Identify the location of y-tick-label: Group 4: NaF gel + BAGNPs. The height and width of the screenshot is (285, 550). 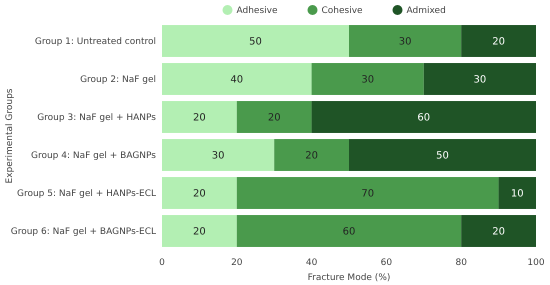
(93, 156).